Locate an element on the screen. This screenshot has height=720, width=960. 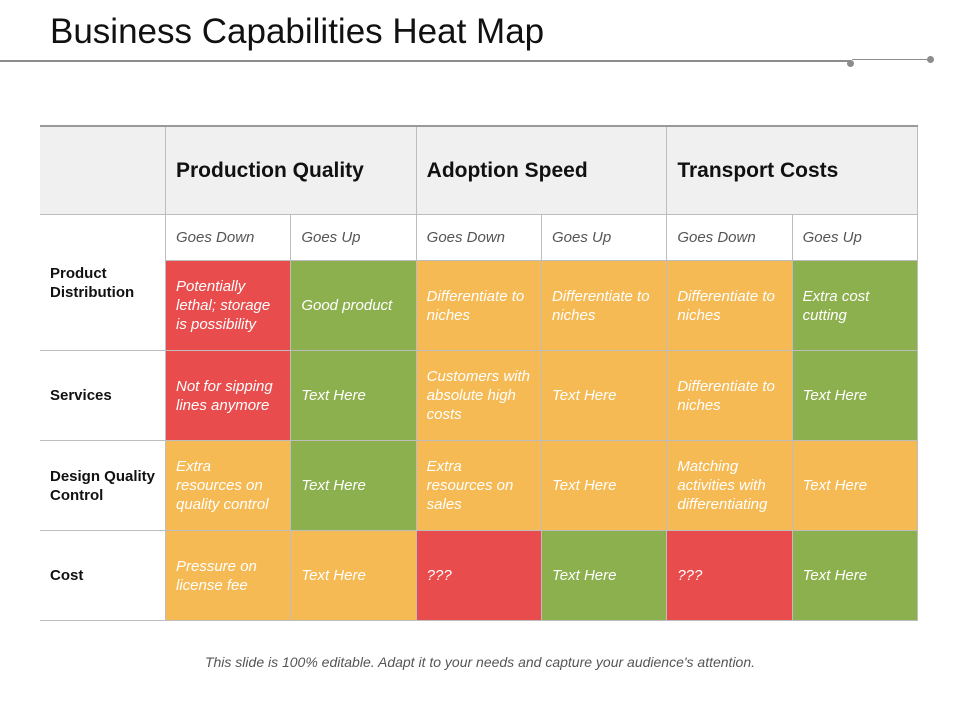
row-label-product-distribution: Product Distribution is located at coordinates (103, 283).